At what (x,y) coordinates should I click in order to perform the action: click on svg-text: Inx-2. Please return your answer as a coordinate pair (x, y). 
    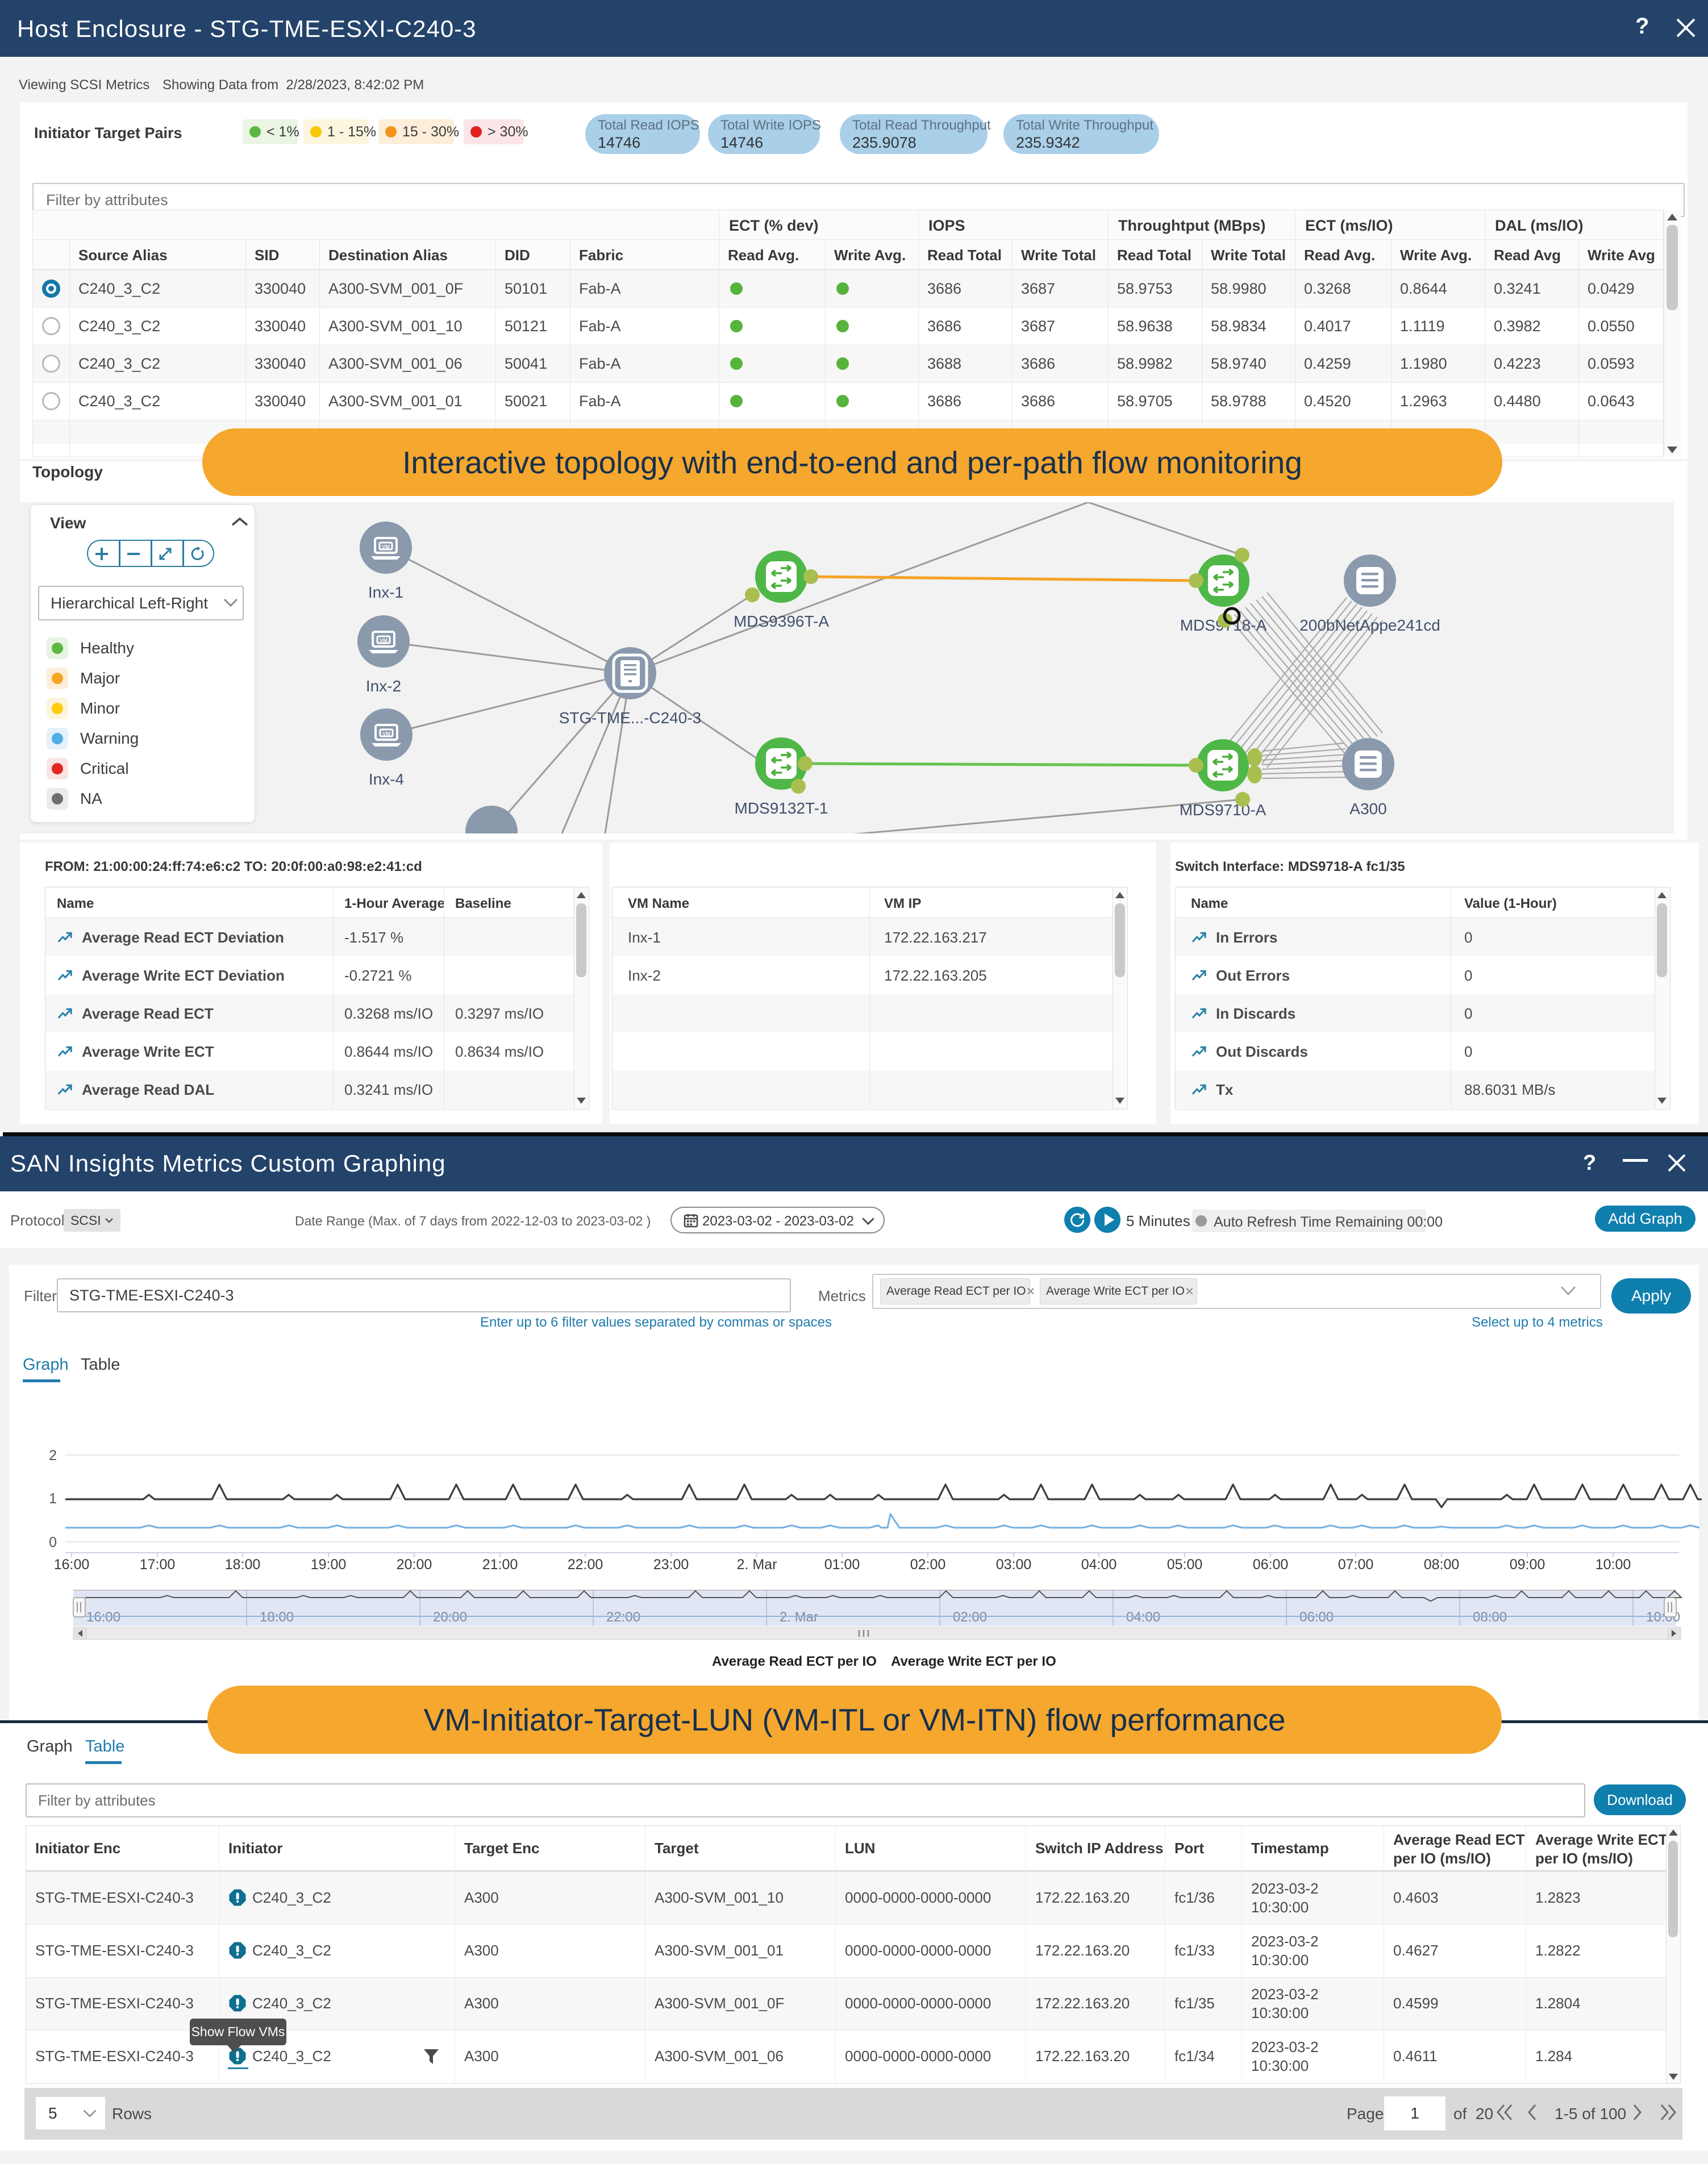
    Looking at the image, I should click on (384, 686).